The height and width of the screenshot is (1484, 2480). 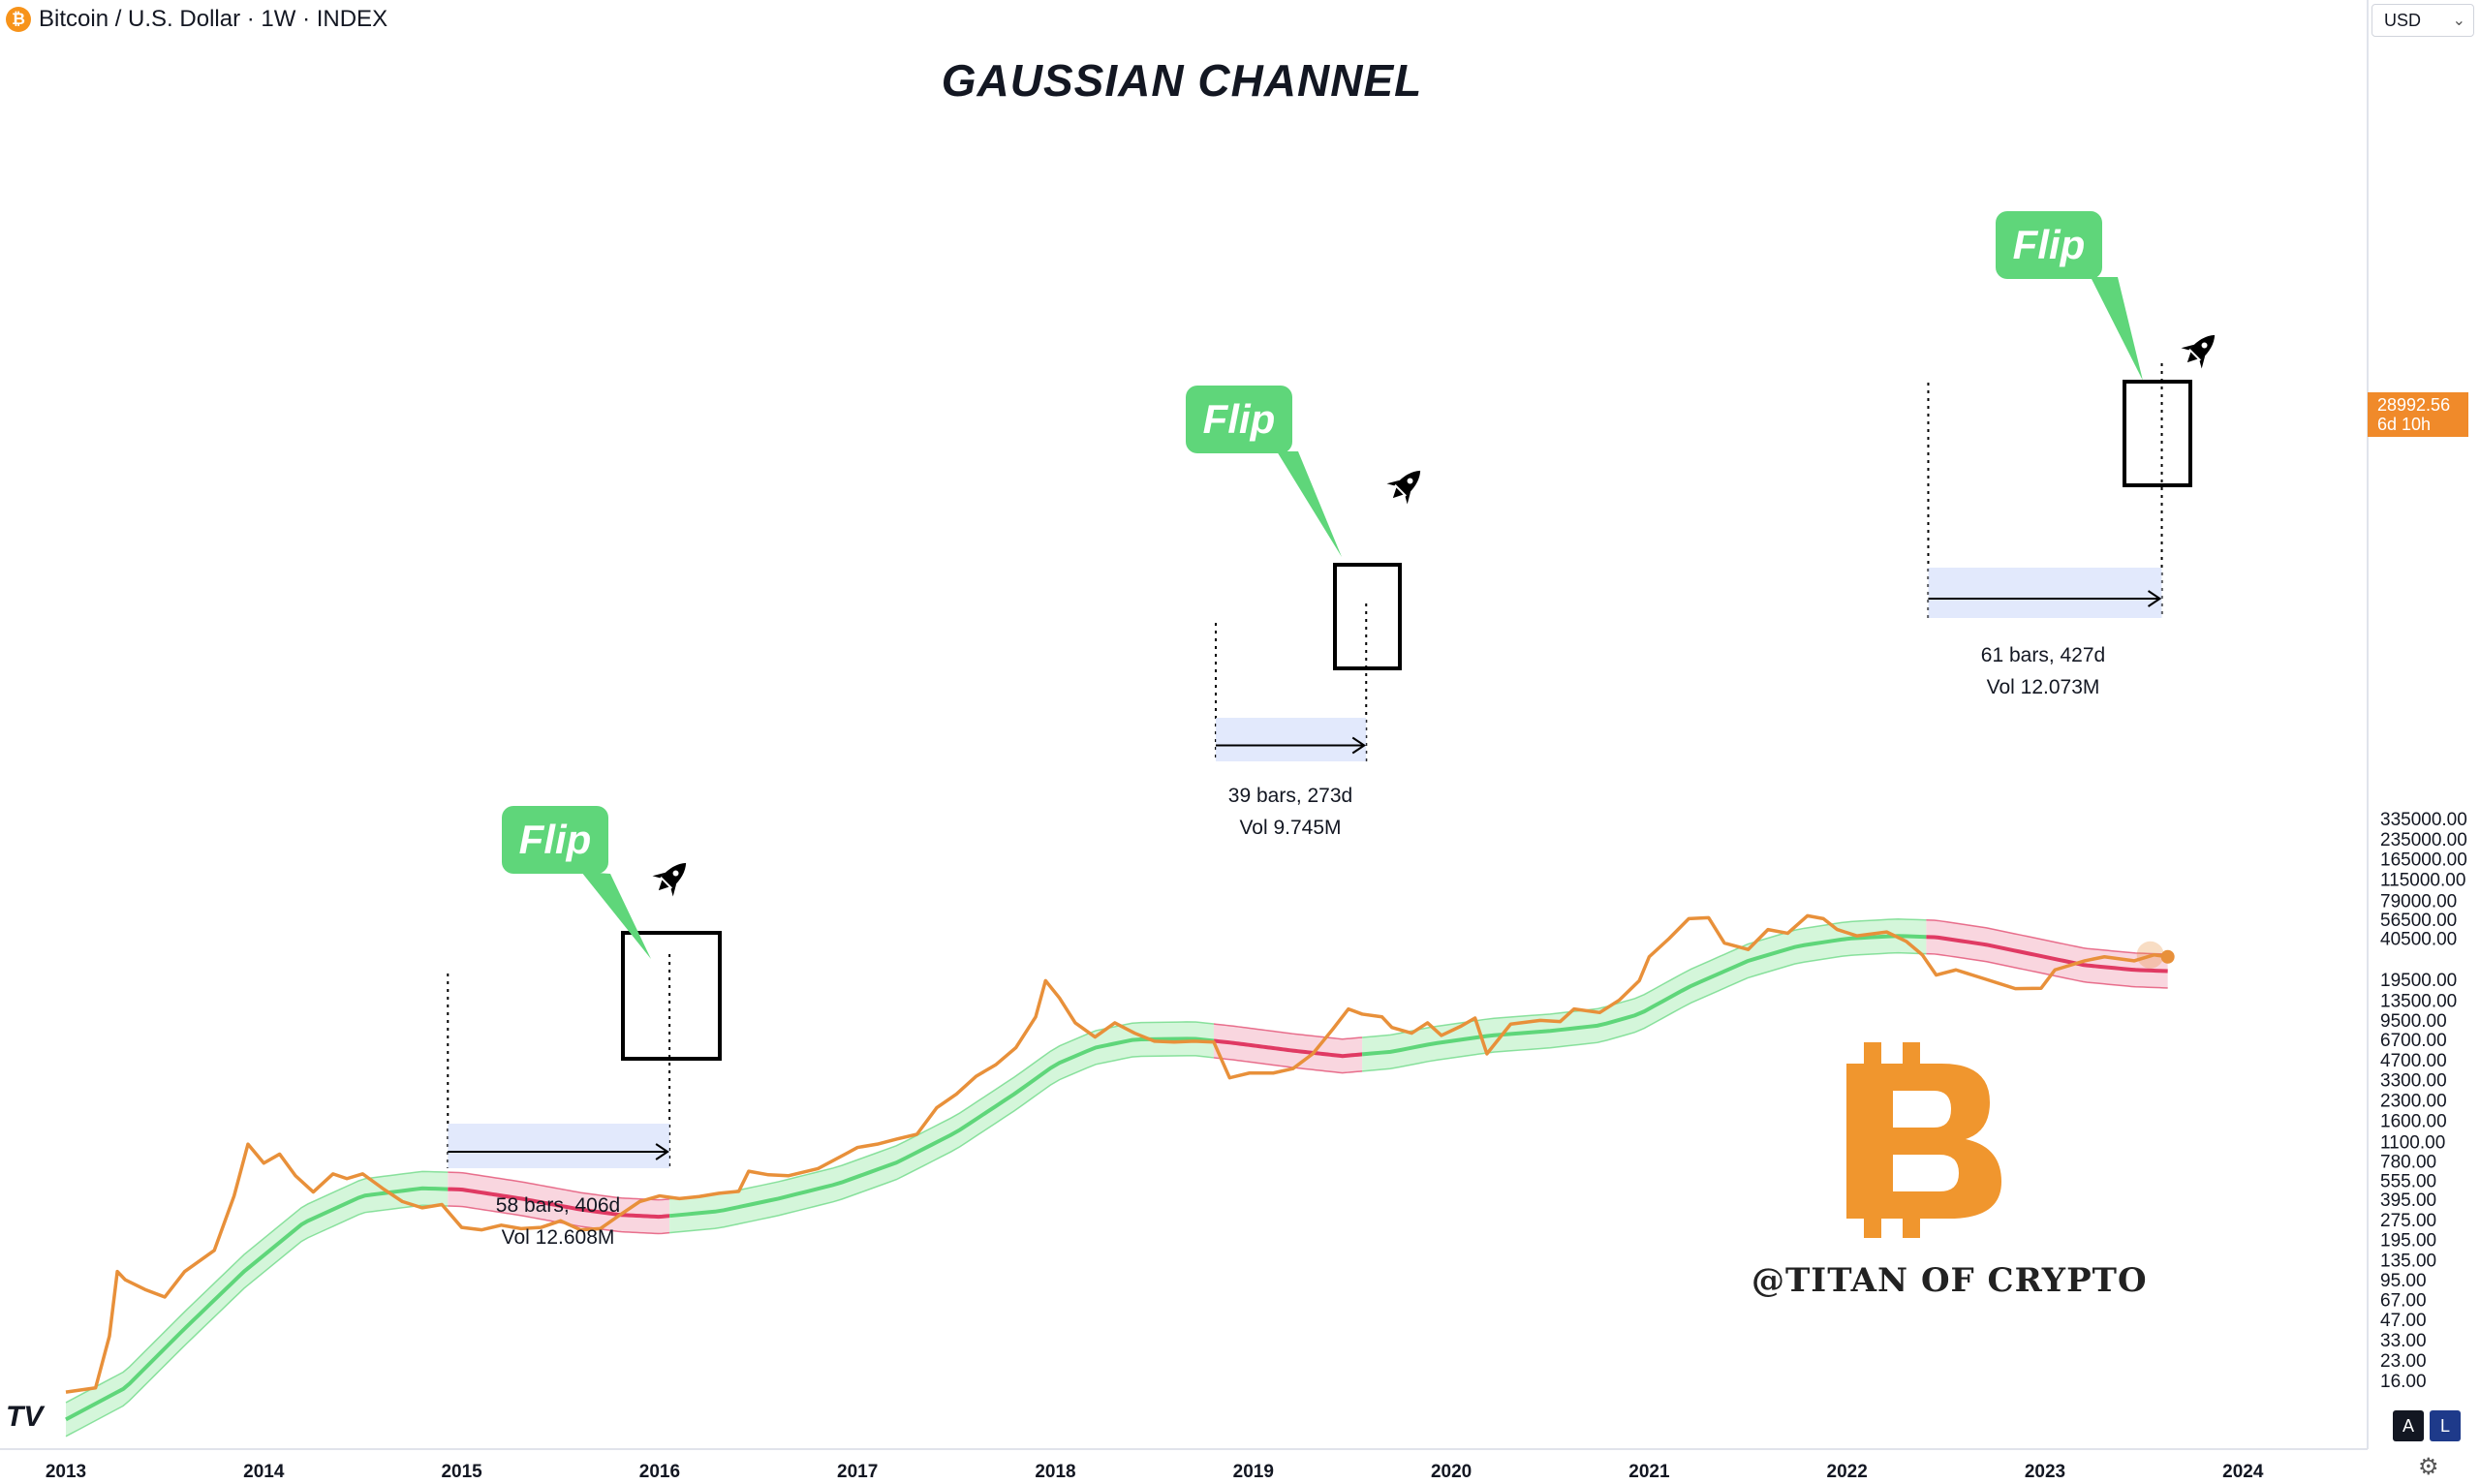 What do you see at coordinates (2198, 351) in the screenshot?
I see `rocket-icon` at bounding box center [2198, 351].